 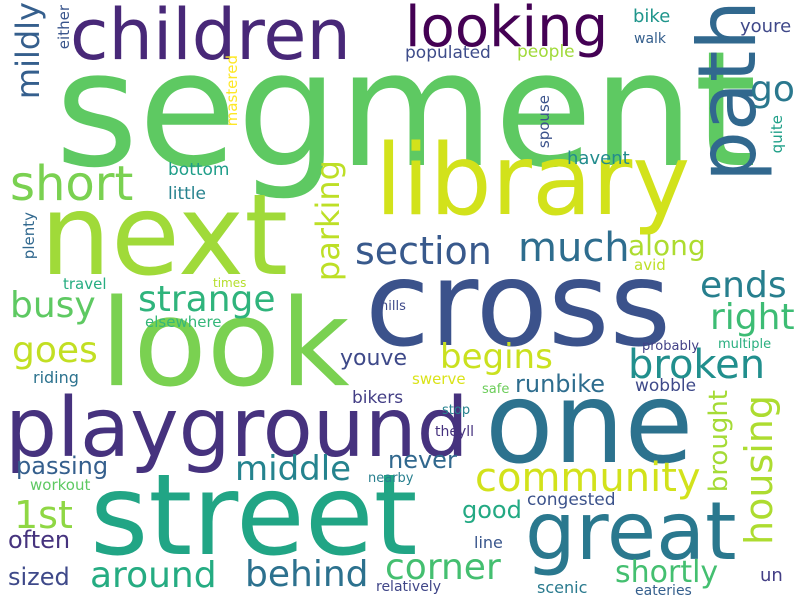 I want to click on word-go: go, so click(x=772, y=89).